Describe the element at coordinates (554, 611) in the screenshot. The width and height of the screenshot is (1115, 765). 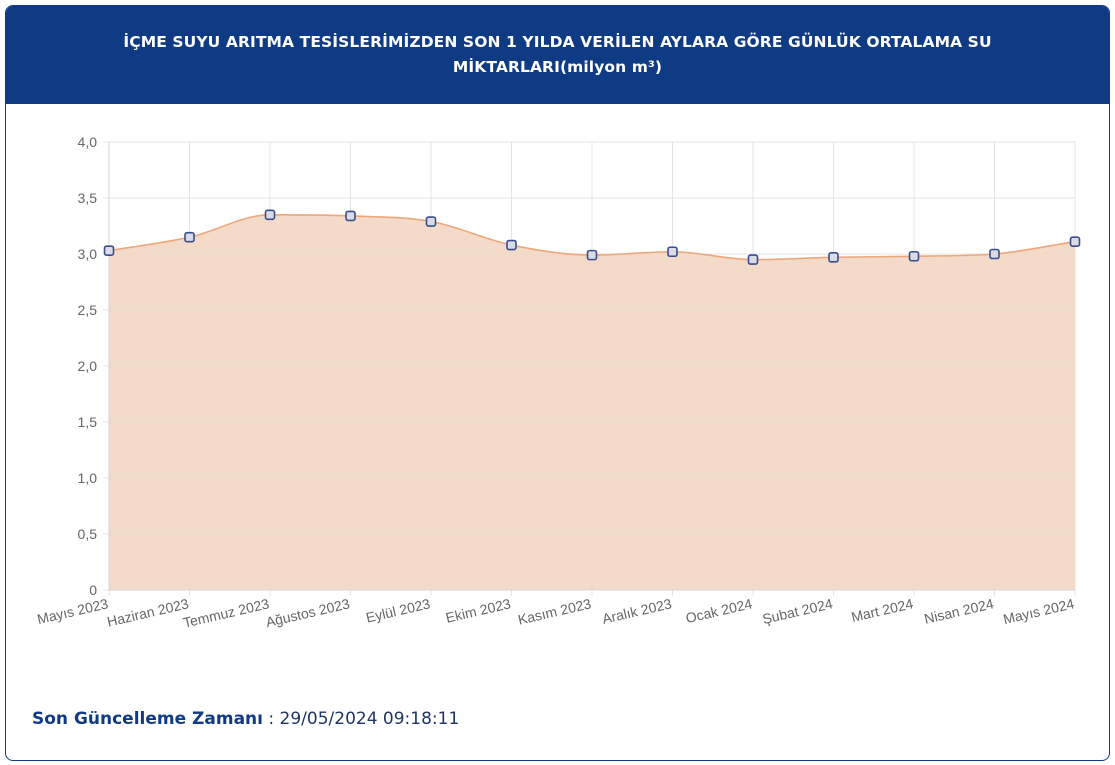
I see `x-tick-label: Kasım 2023` at that location.